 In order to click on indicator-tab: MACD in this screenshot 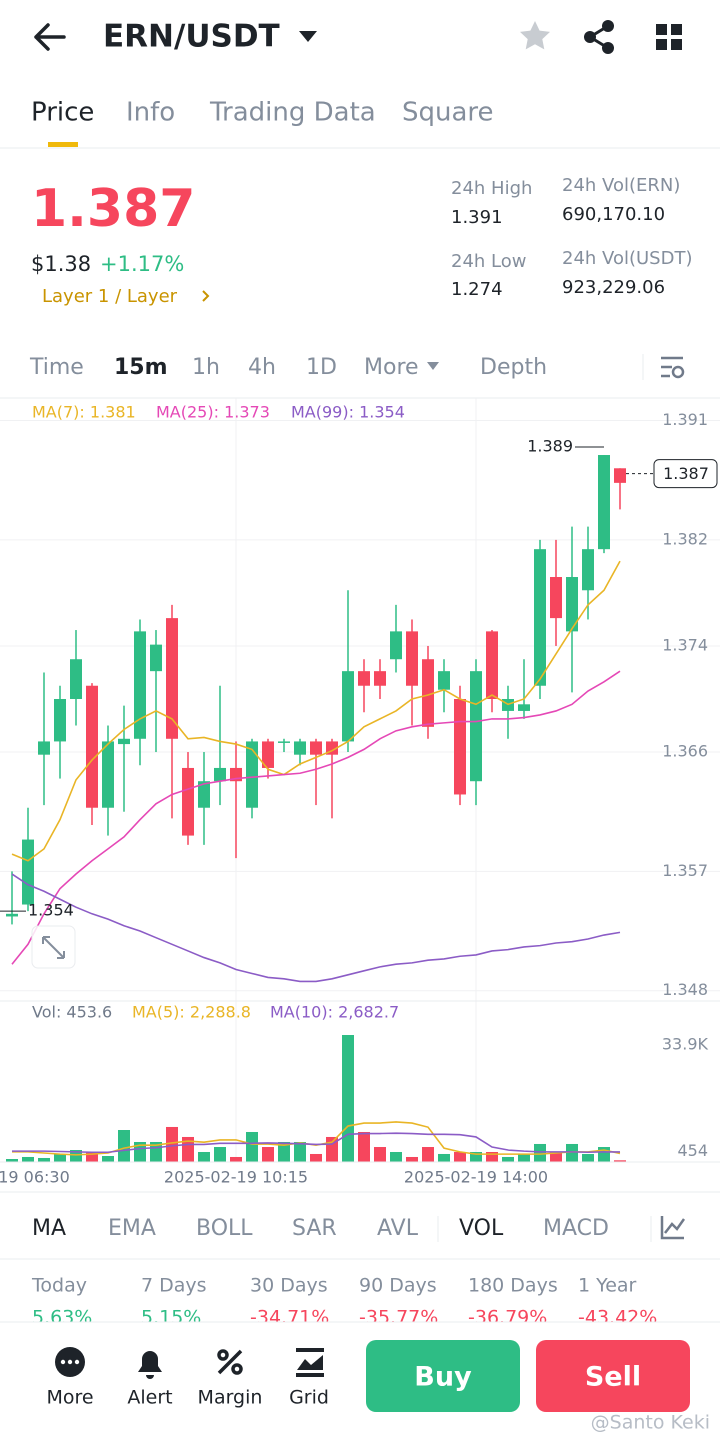, I will do `click(576, 1228)`.